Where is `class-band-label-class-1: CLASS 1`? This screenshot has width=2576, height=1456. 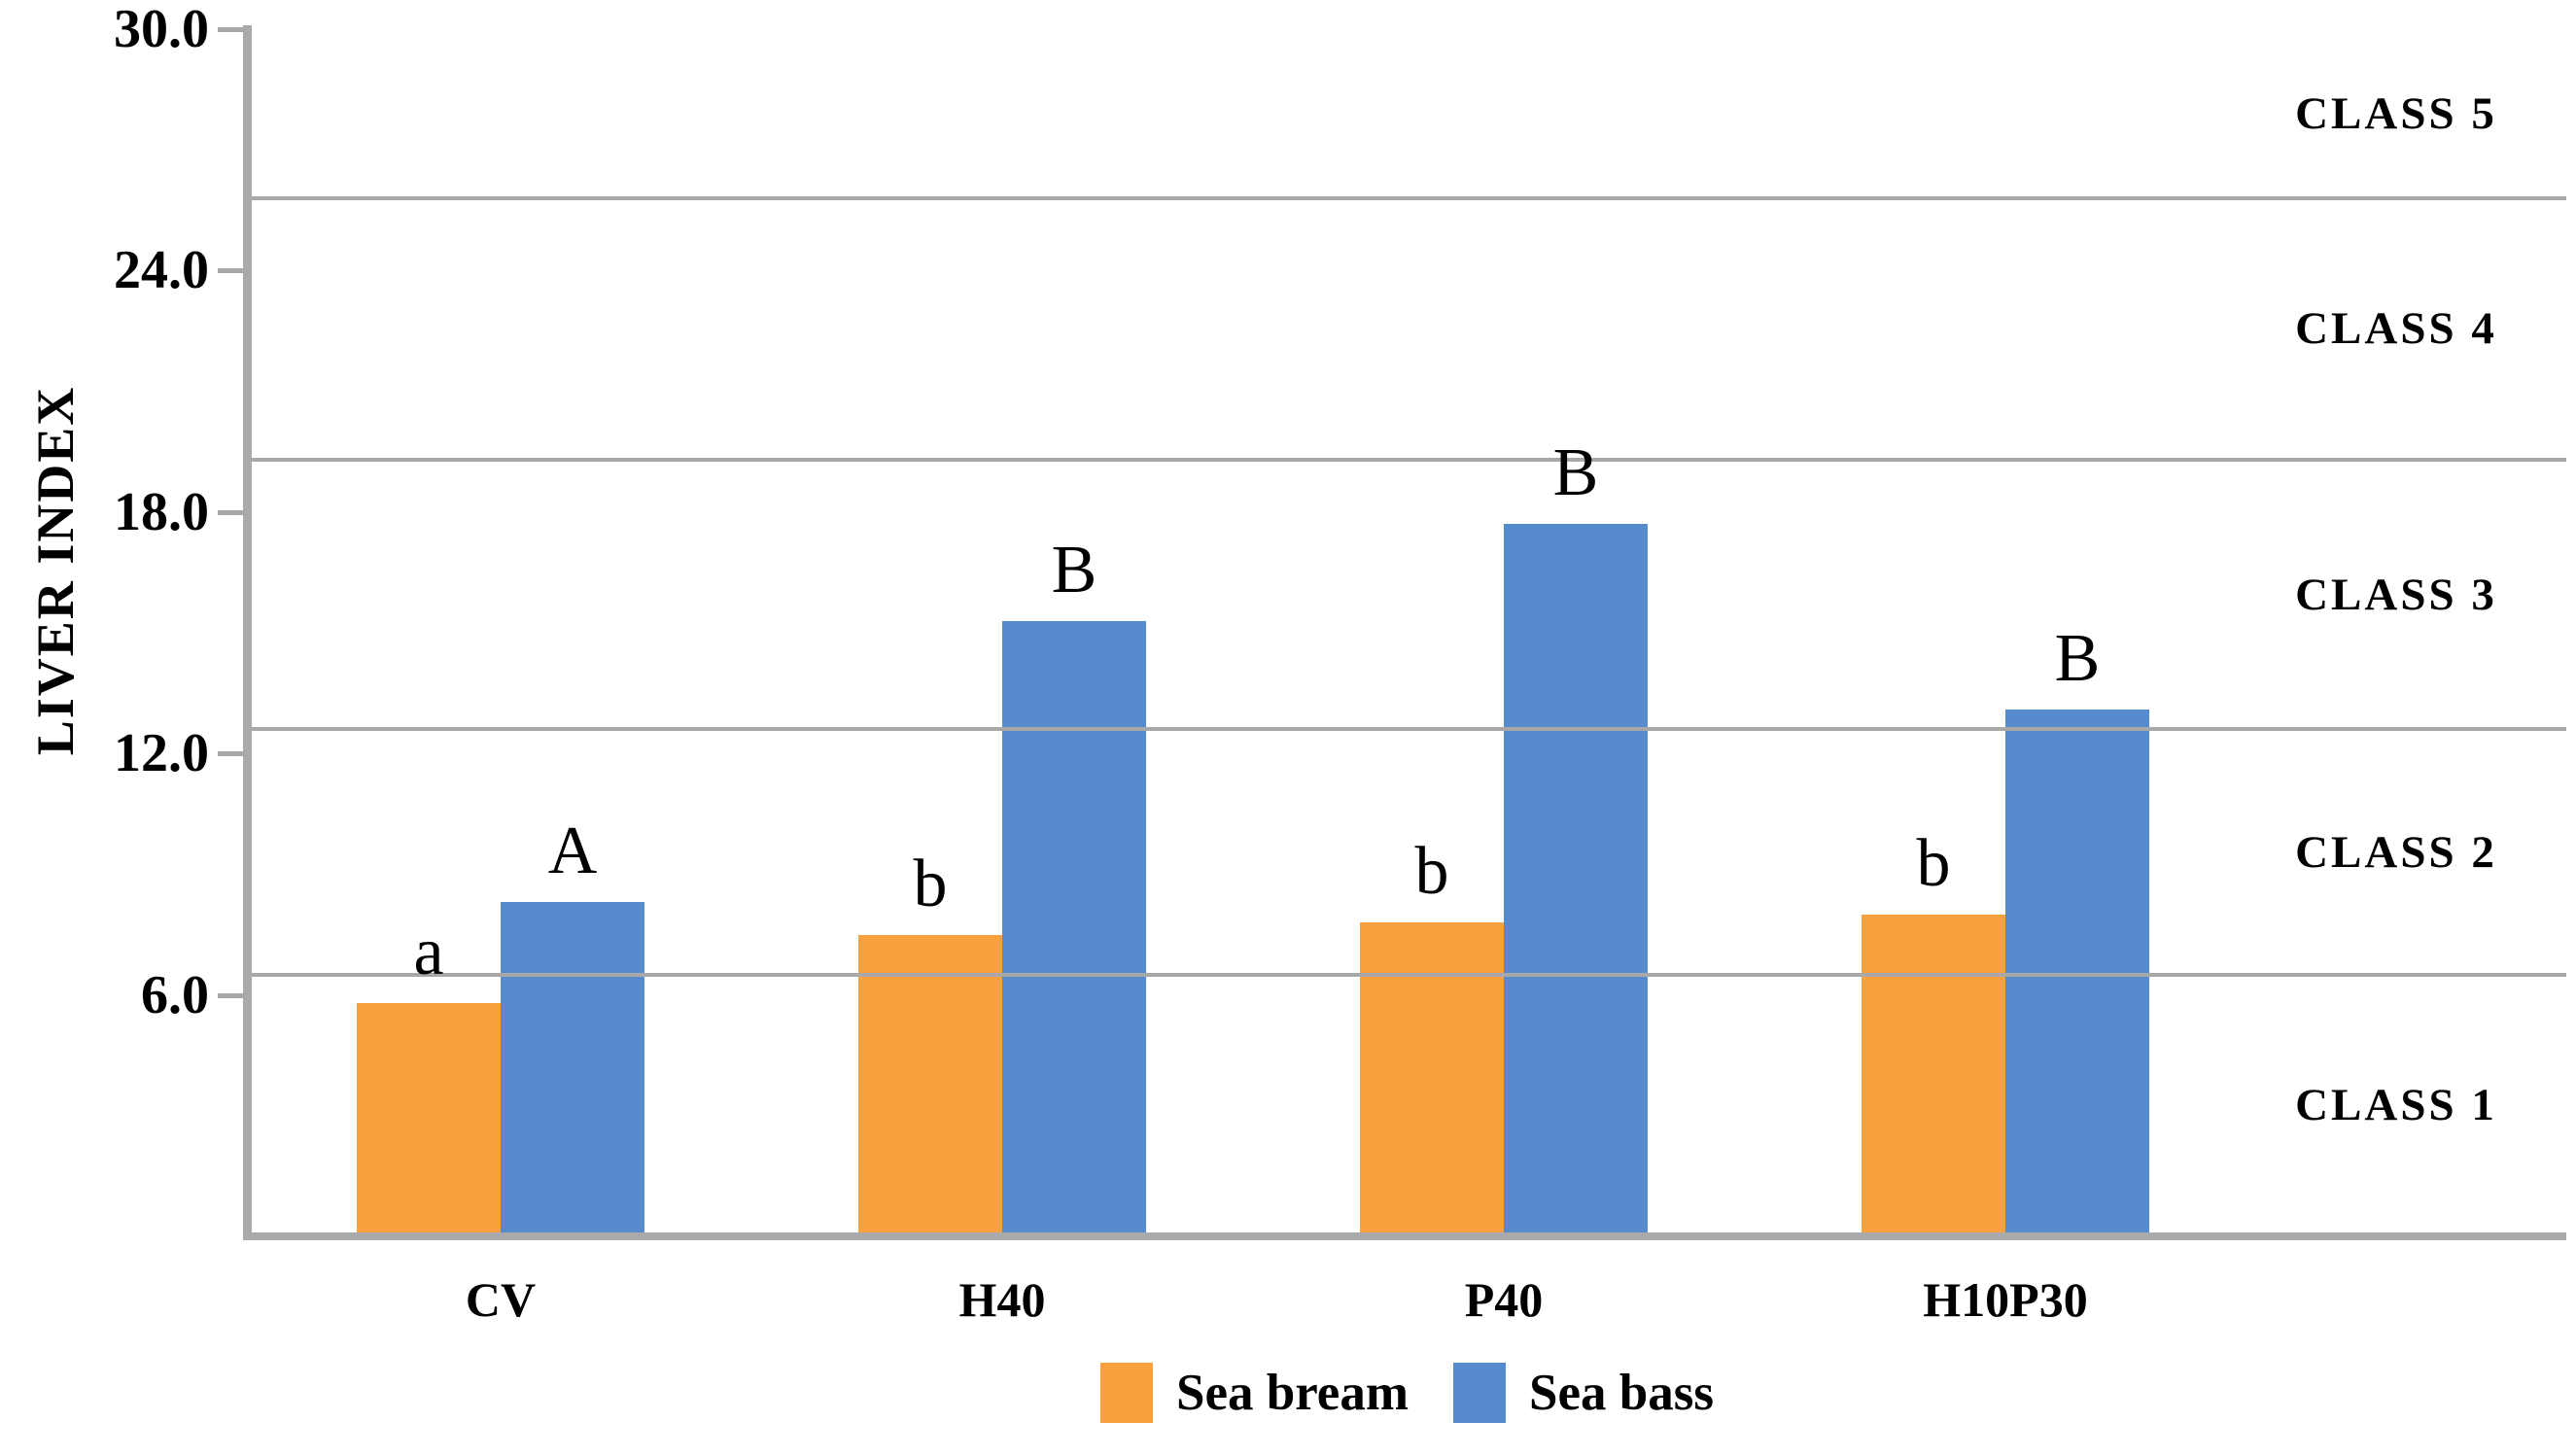
class-band-label-class-1: CLASS 1 is located at coordinates (2396, 1105).